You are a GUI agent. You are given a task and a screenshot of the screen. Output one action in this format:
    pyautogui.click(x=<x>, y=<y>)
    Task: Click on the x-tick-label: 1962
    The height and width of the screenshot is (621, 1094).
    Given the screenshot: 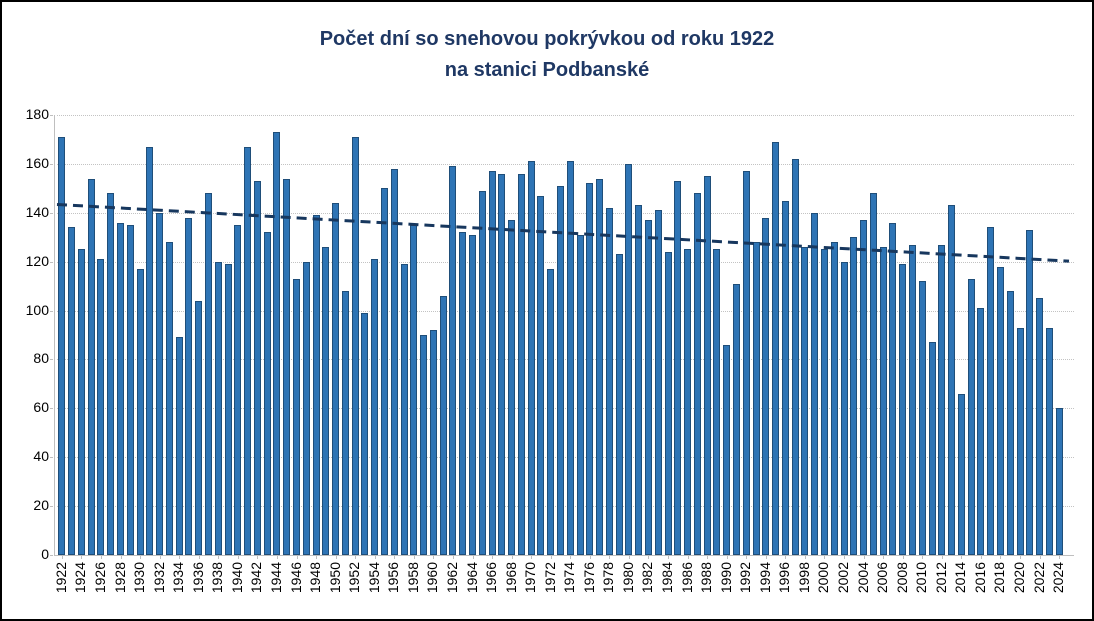 What is the action you would take?
    pyautogui.click(x=451, y=578)
    